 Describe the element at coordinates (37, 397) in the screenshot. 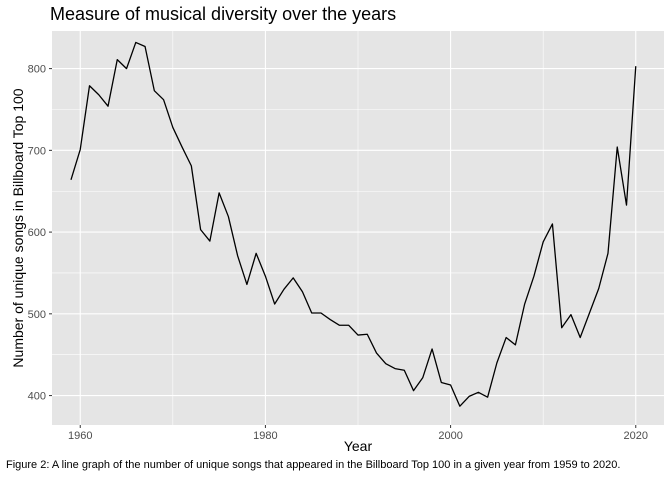

I see `y-tick-label: 400` at that location.